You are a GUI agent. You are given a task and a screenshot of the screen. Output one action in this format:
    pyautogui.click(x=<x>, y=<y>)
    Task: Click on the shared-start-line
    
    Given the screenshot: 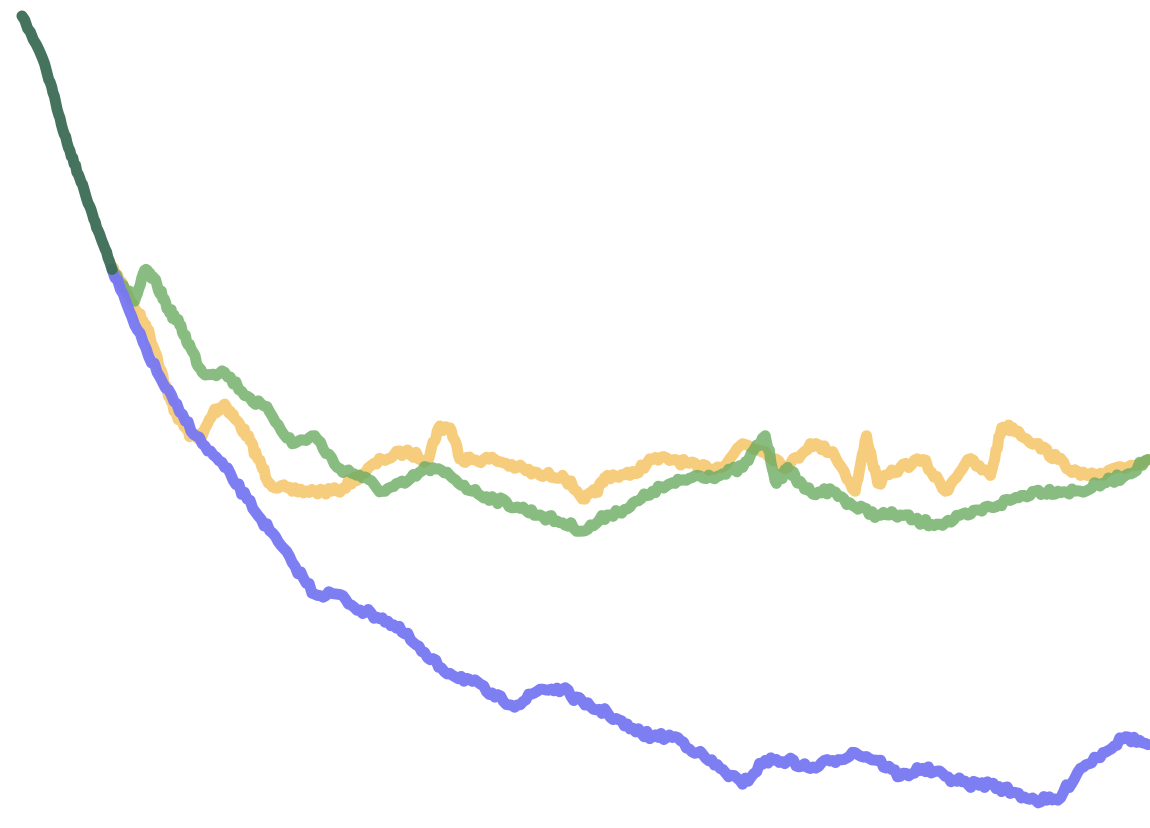 What is the action you would take?
    pyautogui.click(x=67, y=142)
    